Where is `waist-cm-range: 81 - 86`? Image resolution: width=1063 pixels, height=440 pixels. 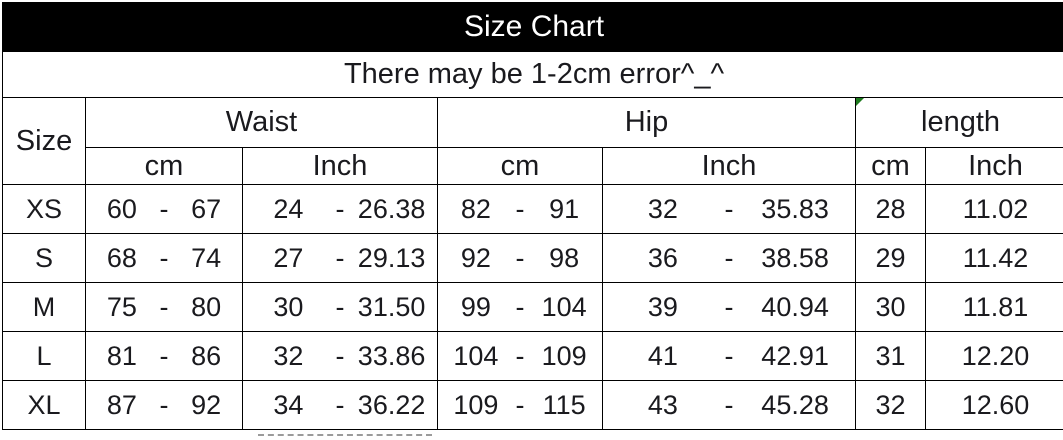
waist-cm-range: 81 - 86 is located at coordinates (164, 356).